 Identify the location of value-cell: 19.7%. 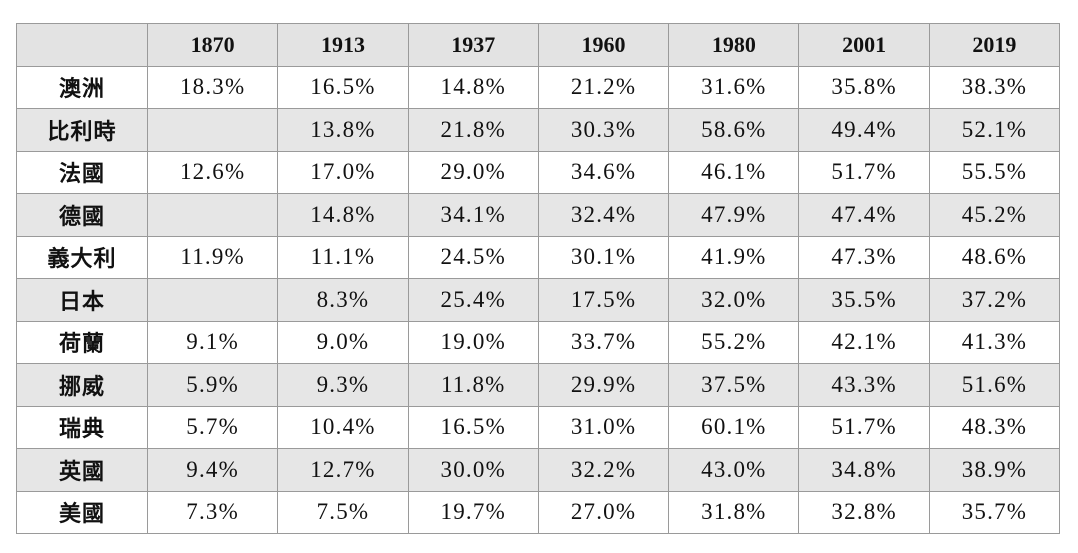
(473, 512).